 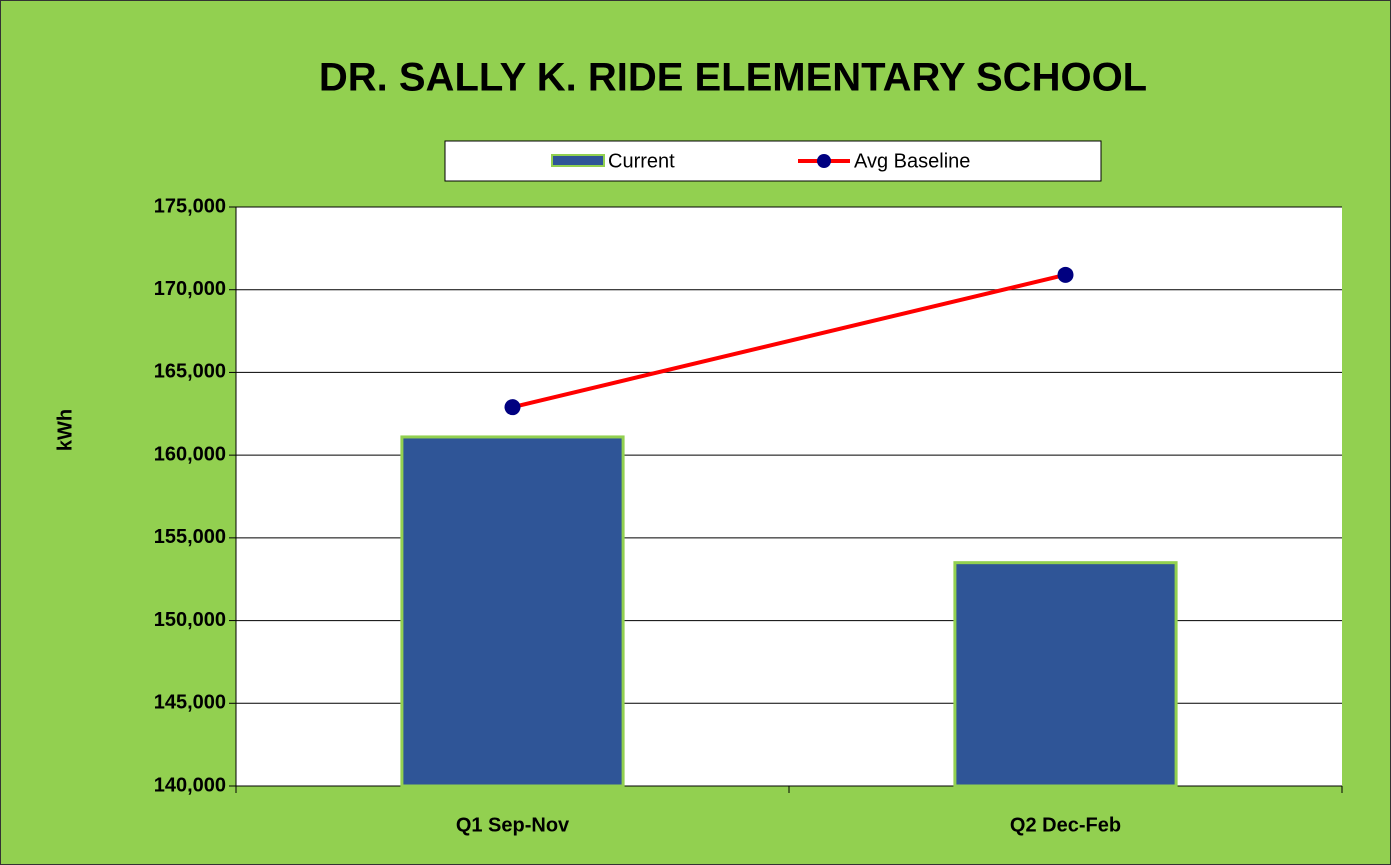 What do you see at coordinates (824, 161) in the screenshot?
I see `legend-marker` at bounding box center [824, 161].